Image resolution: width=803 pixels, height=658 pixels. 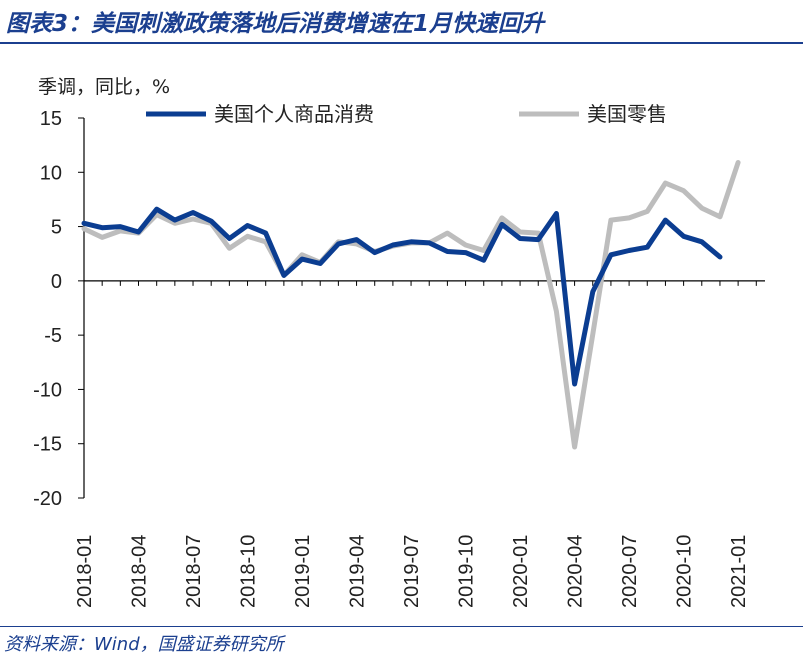 I want to click on y-tick-label: -15, so click(x=47, y=445).